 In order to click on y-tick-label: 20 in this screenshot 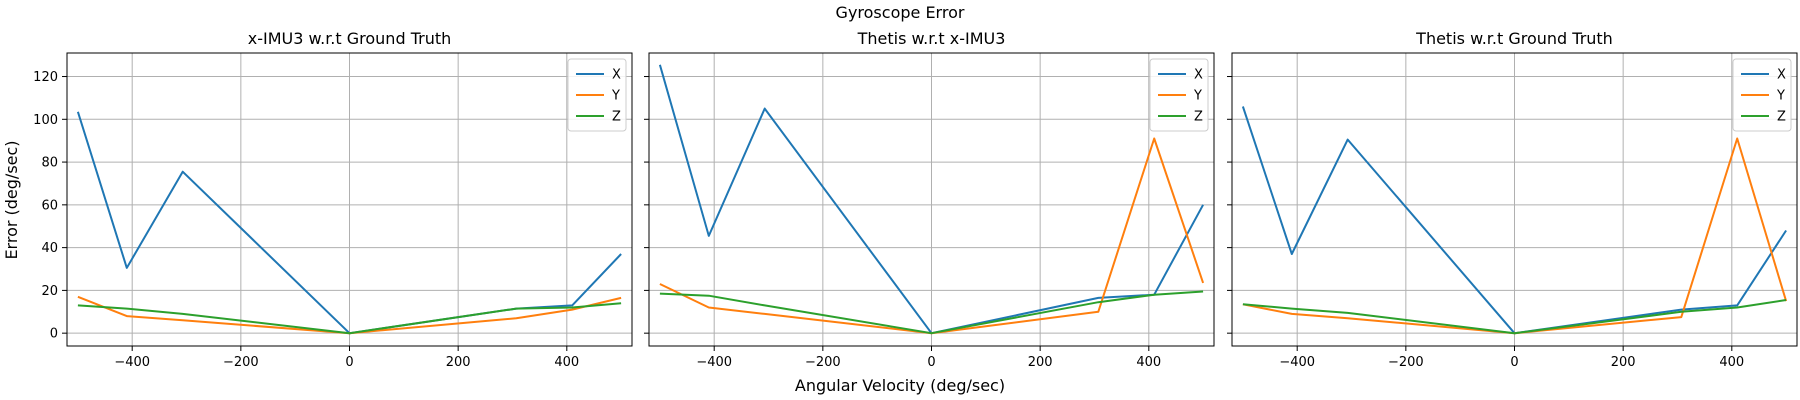, I will do `click(49, 291)`.